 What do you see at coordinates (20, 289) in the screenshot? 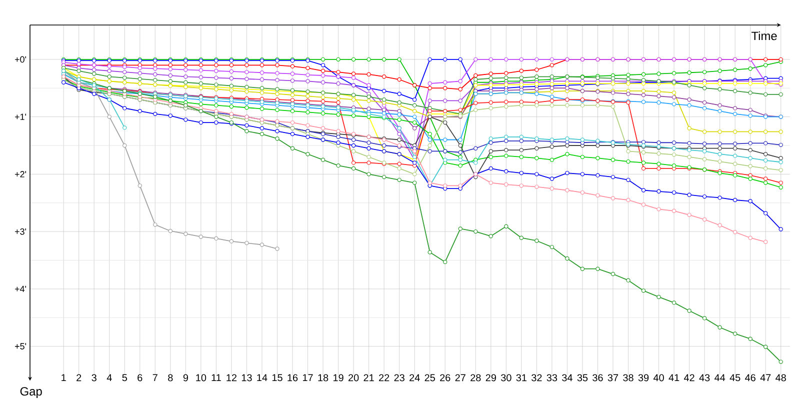
I see `y-tick-label: +4'` at bounding box center [20, 289].